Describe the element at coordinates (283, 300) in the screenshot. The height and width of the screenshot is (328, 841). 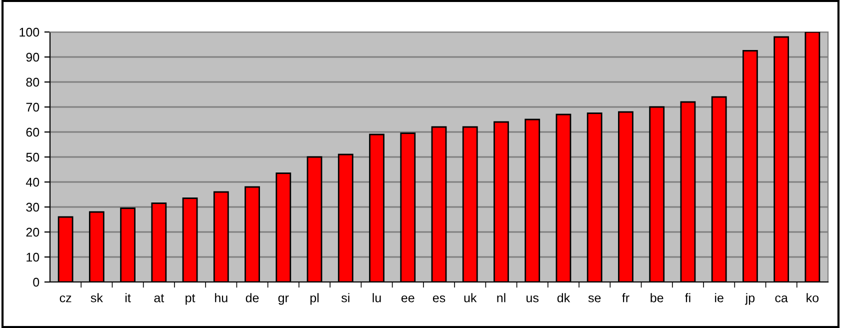
I see `x-tick-label: gr` at that location.